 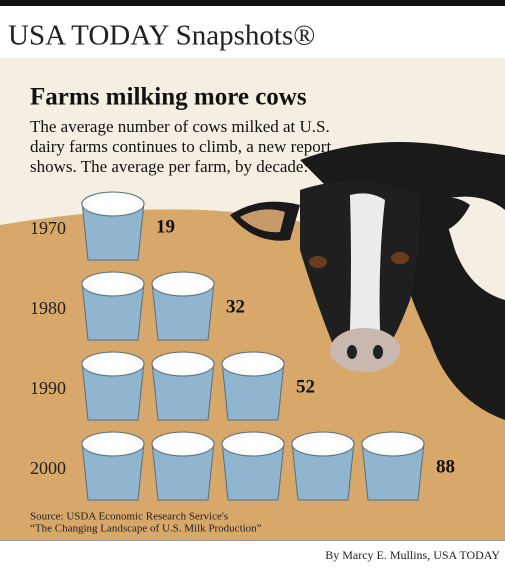 What do you see at coordinates (48, 388) in the screenshot?
I see `category-label: 1990` at bounding box center [48, 388].